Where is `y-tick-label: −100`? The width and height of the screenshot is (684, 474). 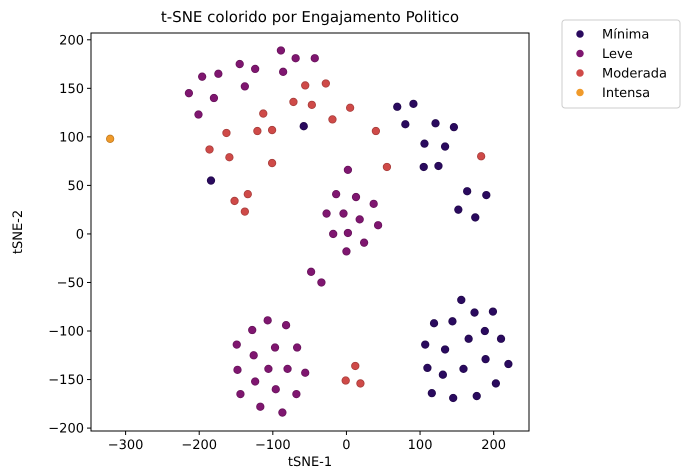
y-tick-label: −100 is located at coordinates (66, 332).